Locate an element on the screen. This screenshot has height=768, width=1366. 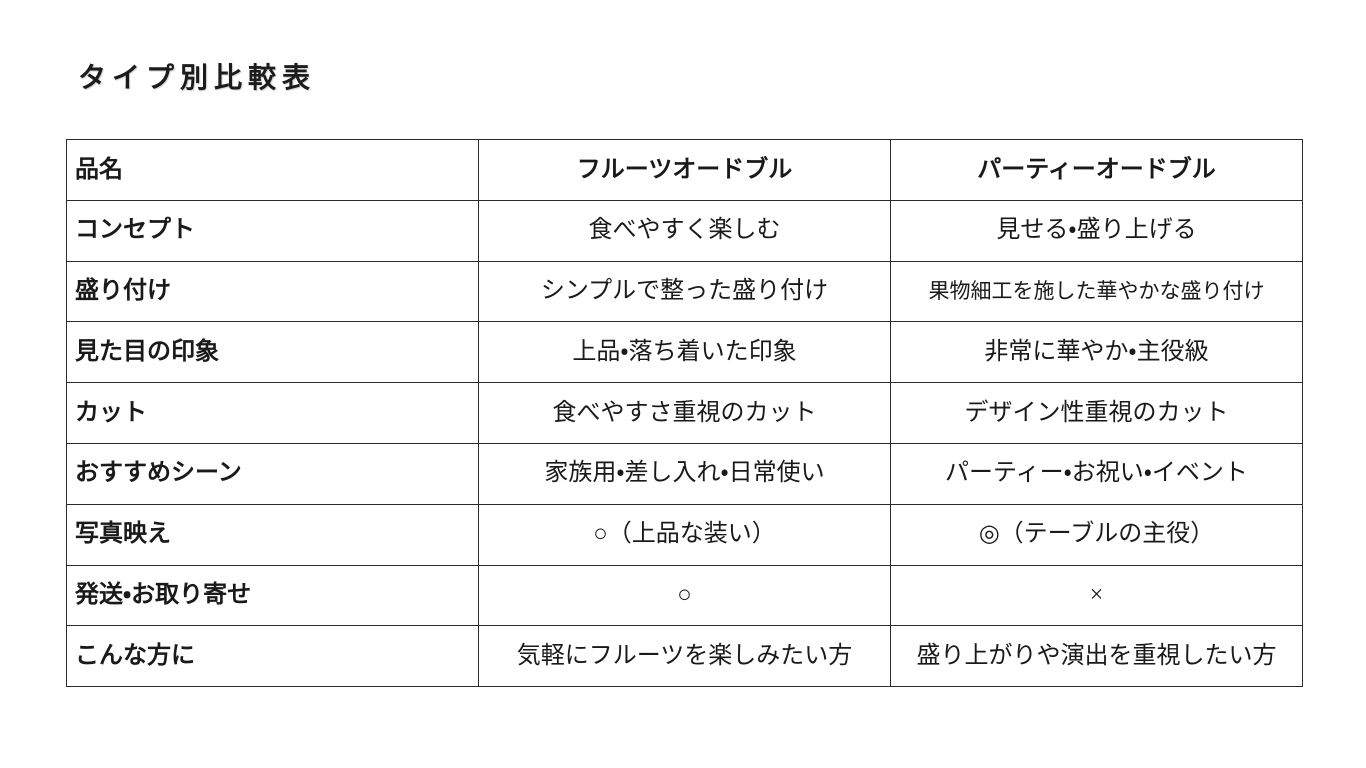
fruit-cell: 食べやすさ重視のカット is located at coordinates (684, 413).